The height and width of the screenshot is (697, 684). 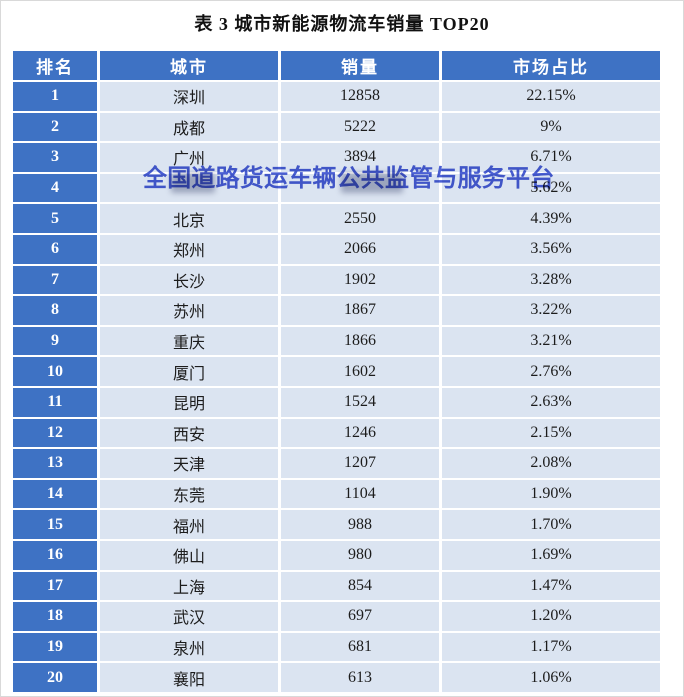 I want to click on rank-cell: 11, so click(x=55, y=402).